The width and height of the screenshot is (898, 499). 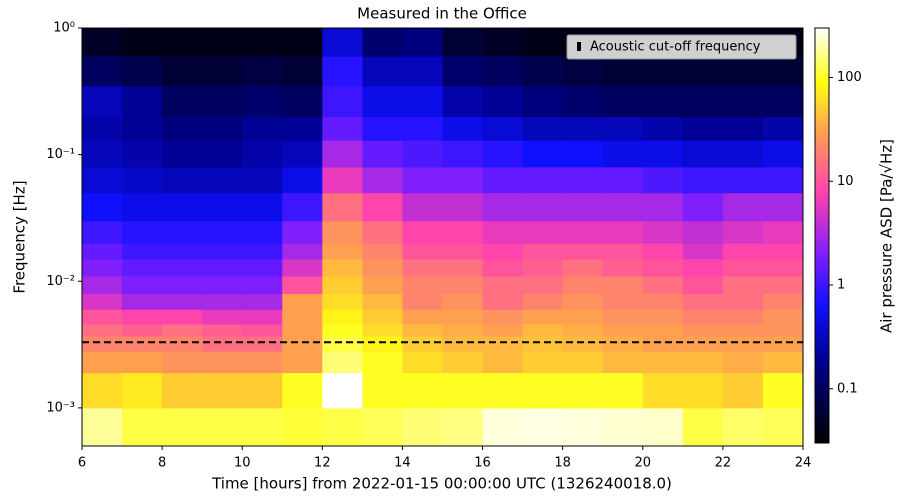 I want to click on legend-box, so click(x=681, y=47).